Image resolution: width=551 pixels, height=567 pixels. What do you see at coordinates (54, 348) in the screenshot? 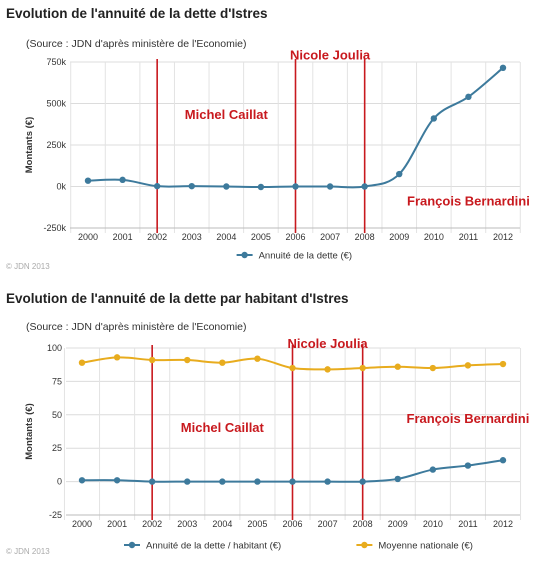
I see `y-tick-label: 100` at bounding box center [54, 348].